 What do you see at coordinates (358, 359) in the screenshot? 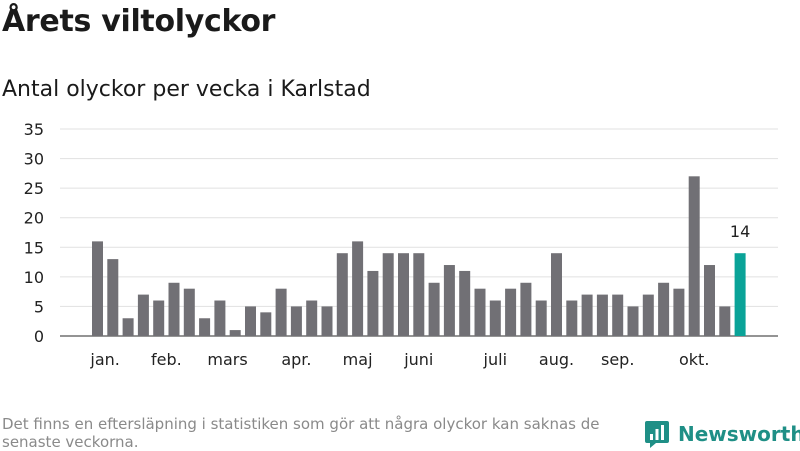
I see `x-month-label: maj` at bounding box center [358, 359].